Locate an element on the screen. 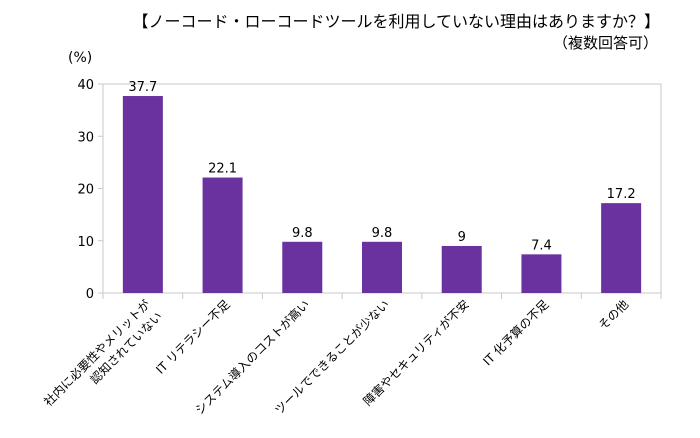 Image resolution: width=700 pixels, height=438 pixels. chart-subtitle: （複数回答可） is located at coordinates (605, 43).